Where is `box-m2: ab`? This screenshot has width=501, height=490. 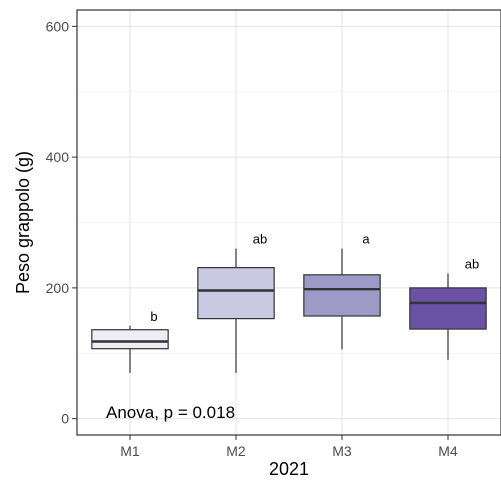
box-m2: ab is located at coordinates (236, 302).